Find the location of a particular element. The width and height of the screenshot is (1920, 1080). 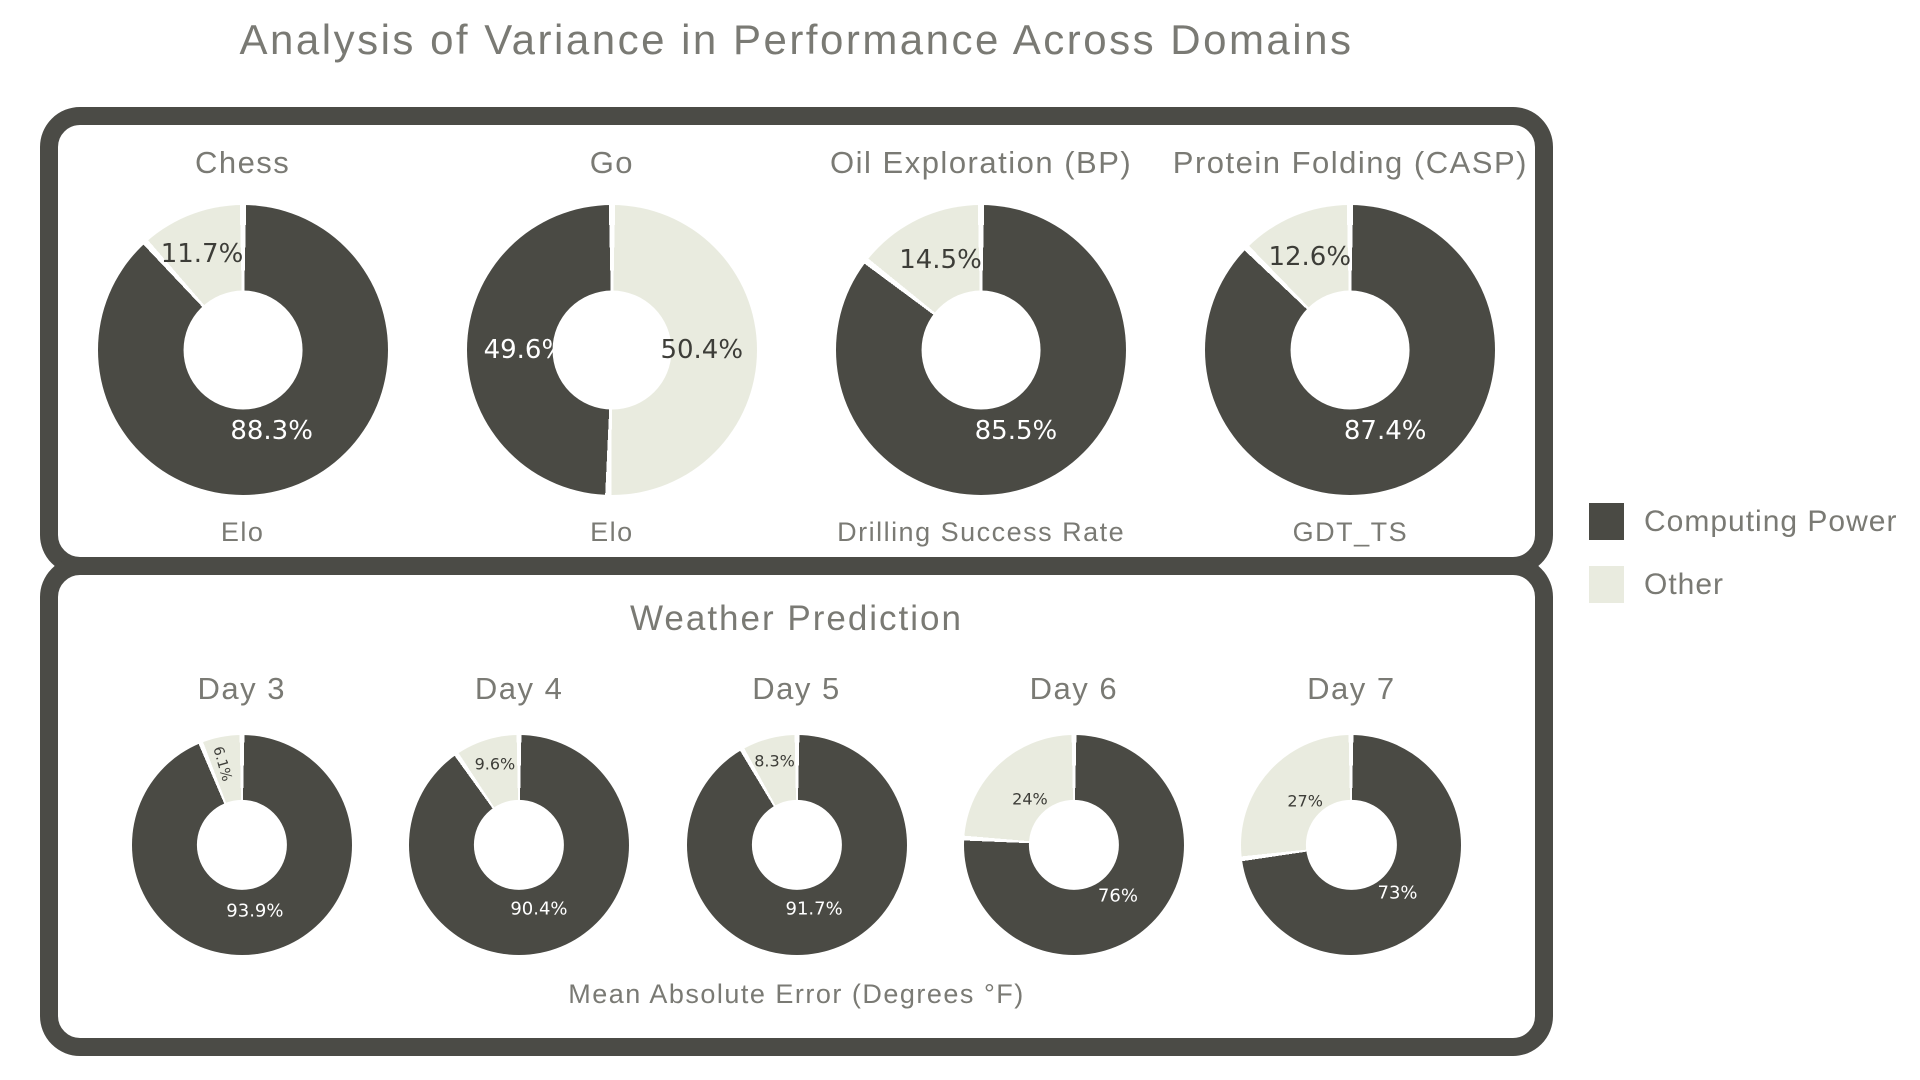

legend: Computing Power Other is located at coordinates (1743, 566).